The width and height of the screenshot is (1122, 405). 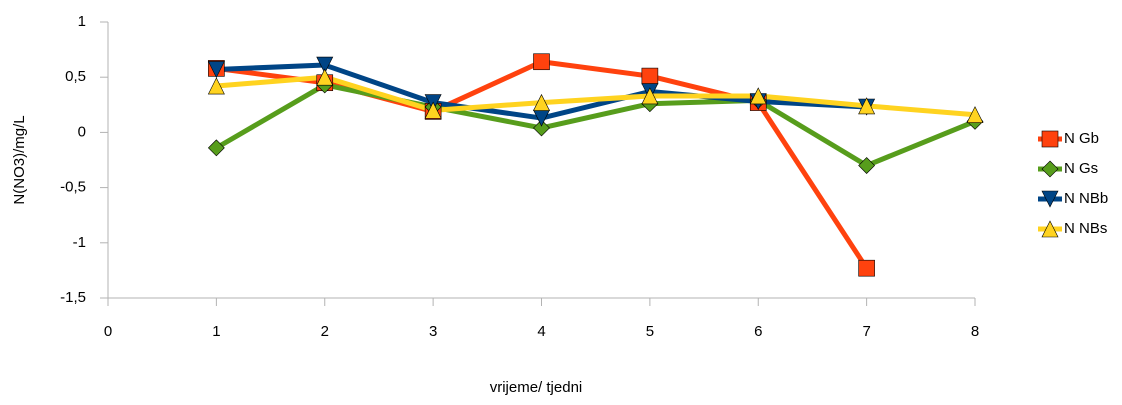 I want to click on x-tick-label: 8, so click(x=975, y=331).